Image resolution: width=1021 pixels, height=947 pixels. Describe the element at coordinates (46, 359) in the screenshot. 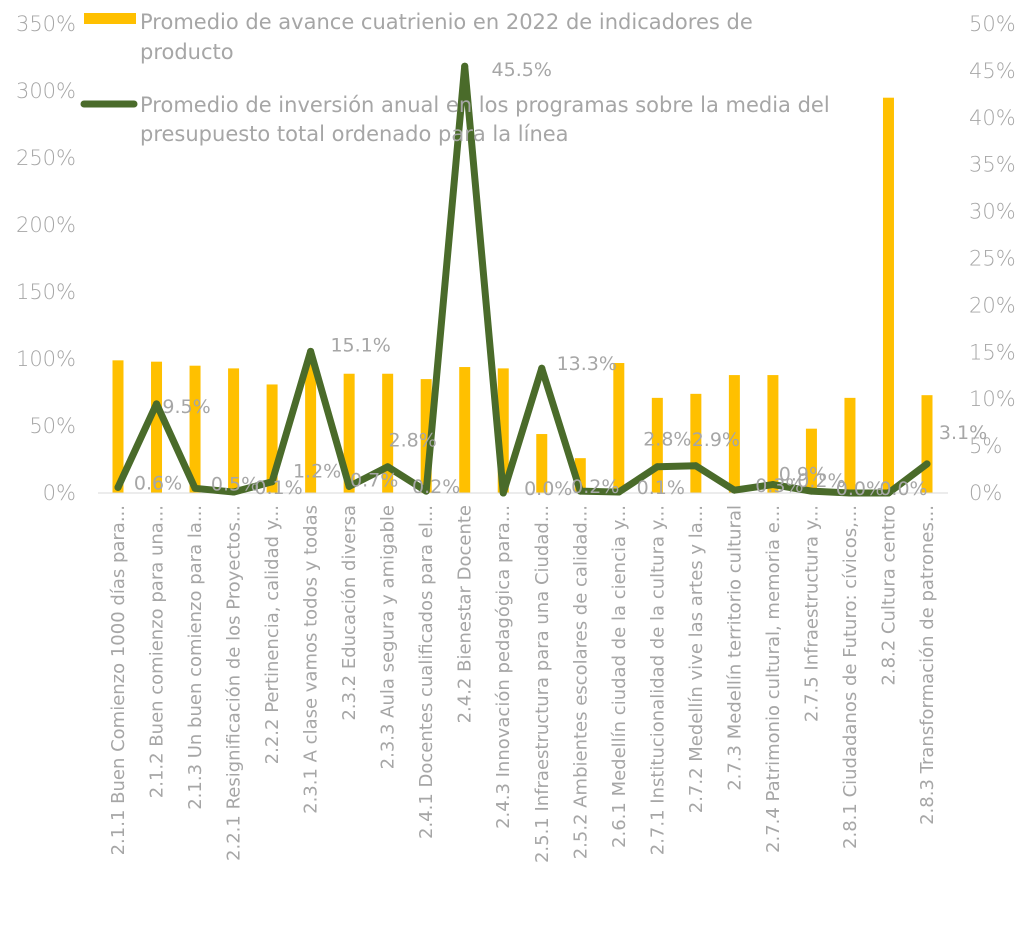

I see `left-axis-tick-label: 100%` at that location.